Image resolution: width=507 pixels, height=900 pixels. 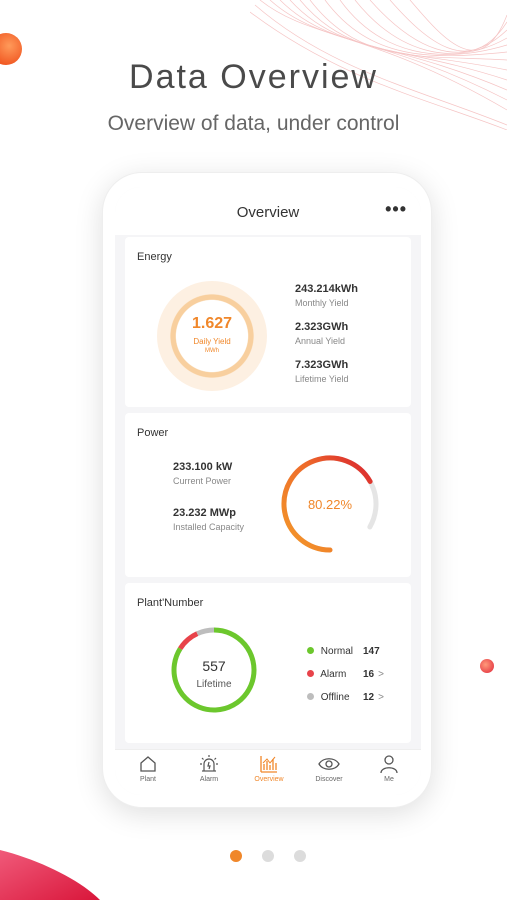 I want to click on decorative-red-dot, so click(x=487, y=666).